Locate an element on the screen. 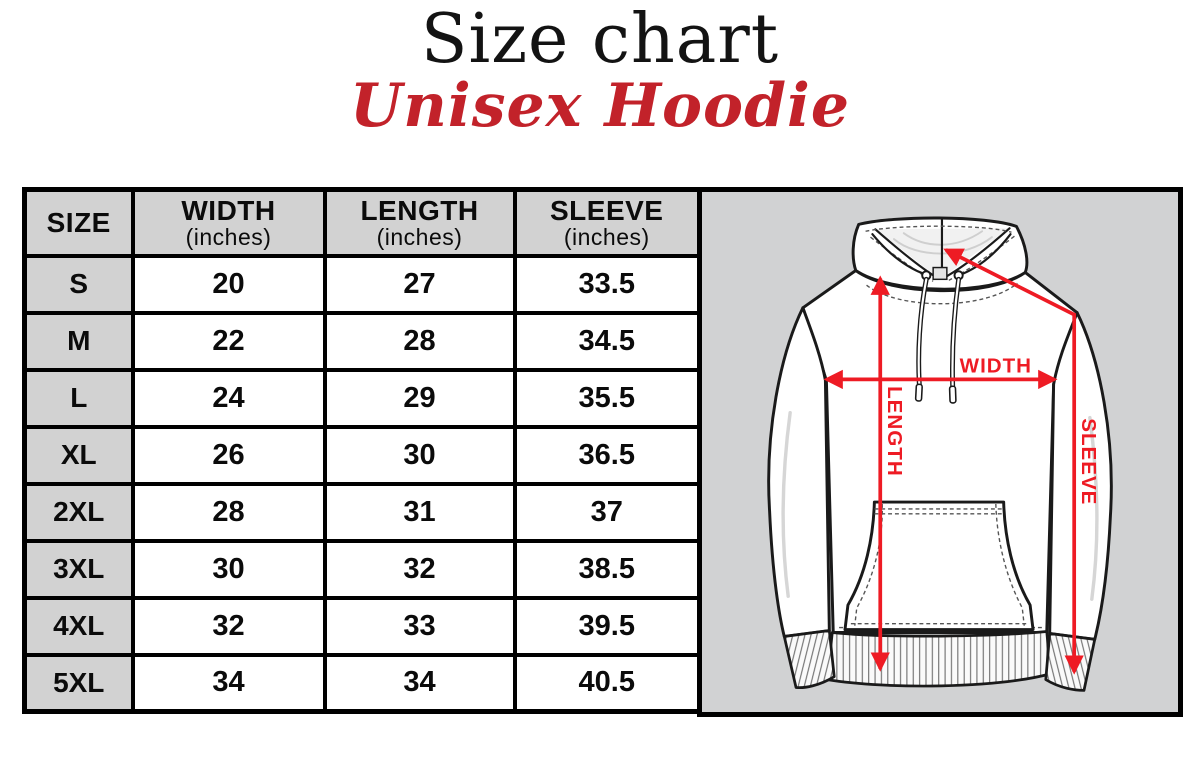  sleeve-cell: 37 is located at coordinates (607, 512).